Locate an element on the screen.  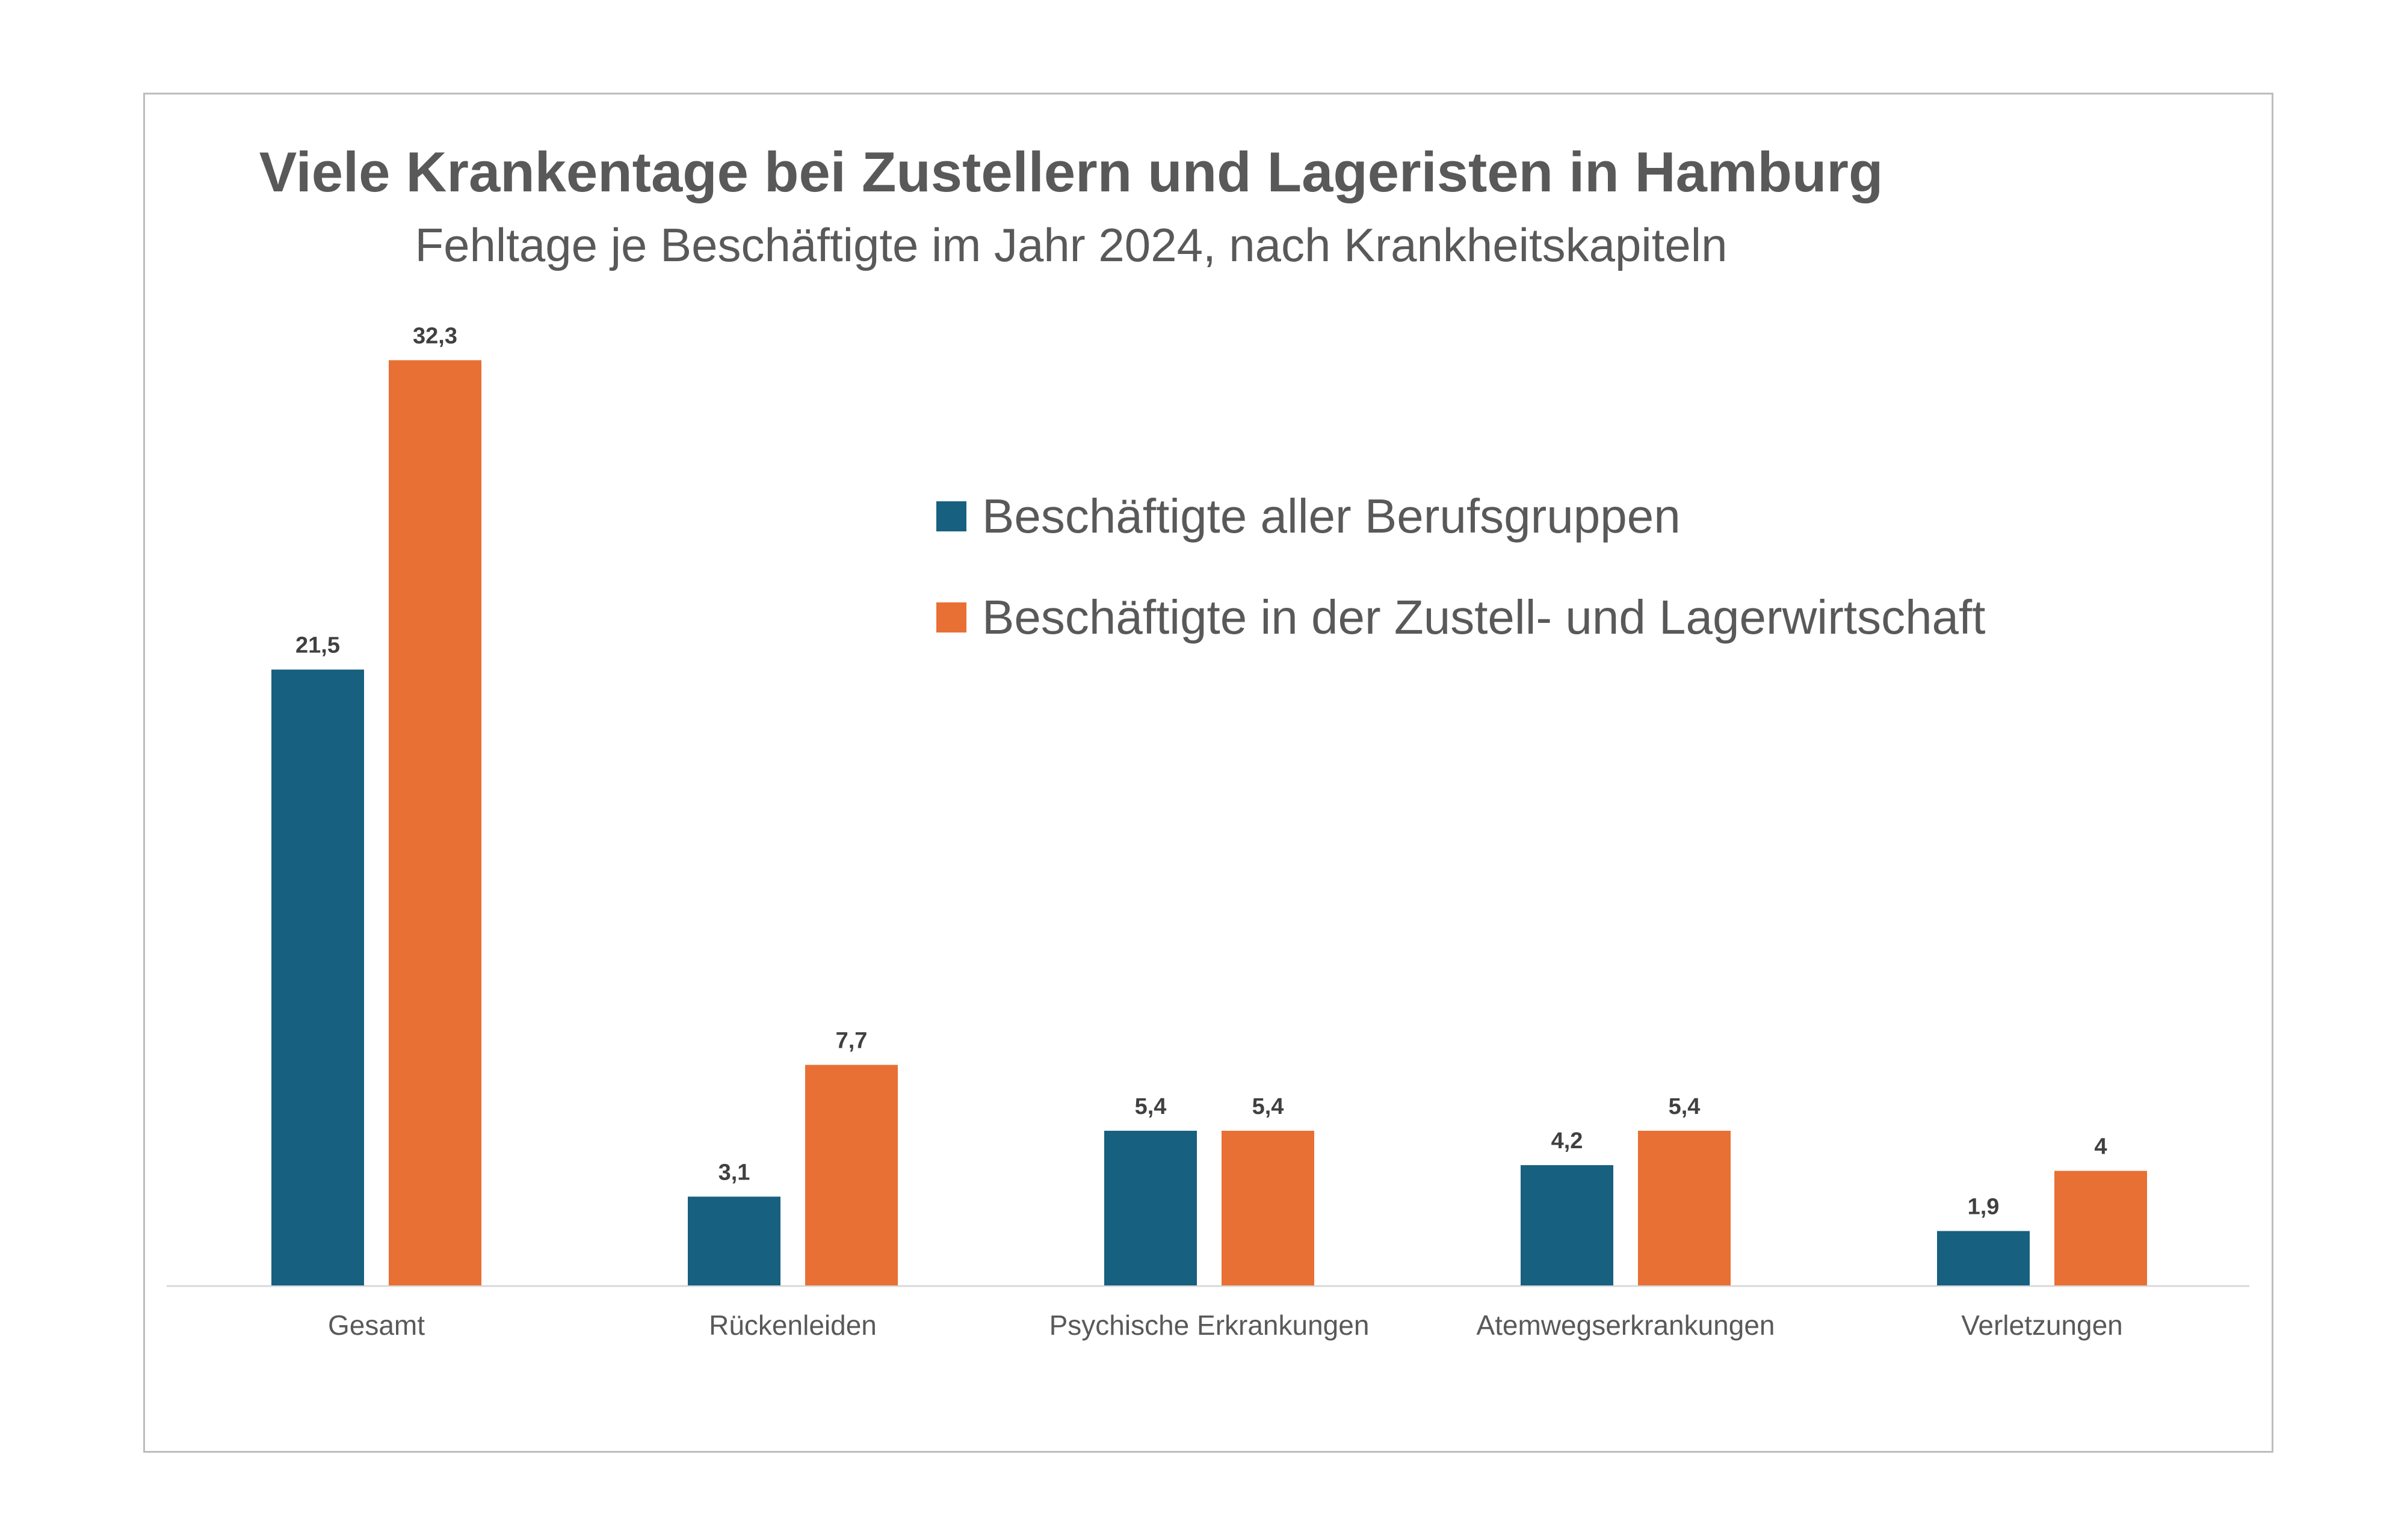
category-label: Atemwegserkrankungen is located at coordinates (1625, 1325).